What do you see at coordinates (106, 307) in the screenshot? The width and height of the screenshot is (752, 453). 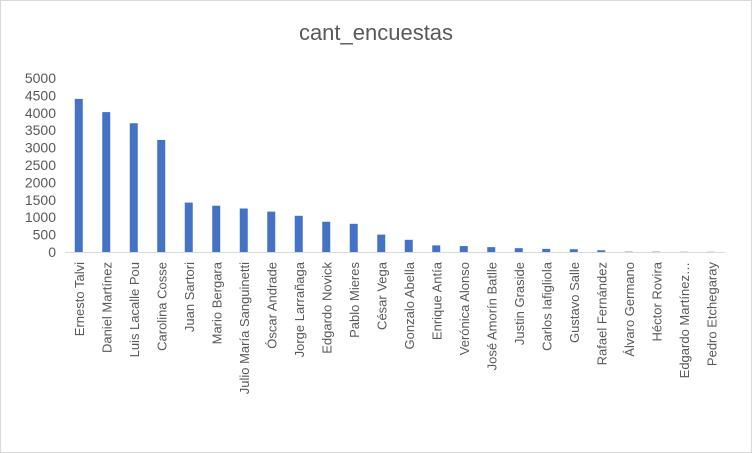 I see `x-tick-label: Daniel Martínez` at bounding box center [106, 307].